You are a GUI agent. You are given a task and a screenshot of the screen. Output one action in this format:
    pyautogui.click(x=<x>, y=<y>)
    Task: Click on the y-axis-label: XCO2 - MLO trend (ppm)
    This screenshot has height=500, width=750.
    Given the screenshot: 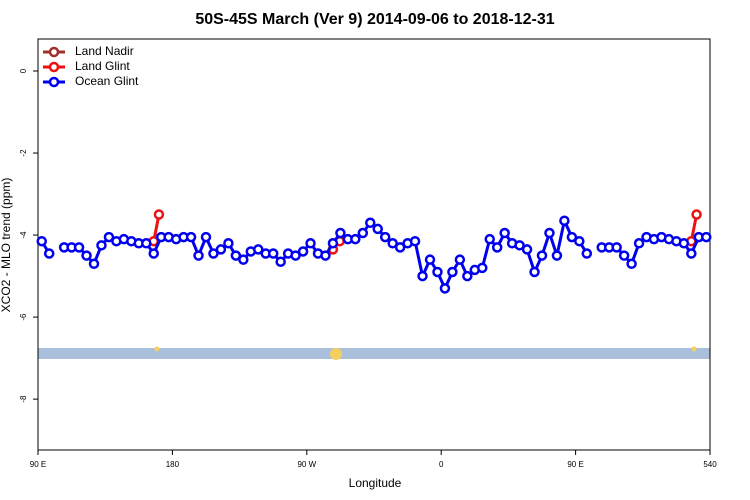 What is the action you would take?
    pyautogui.click(x=6, y=245)
    